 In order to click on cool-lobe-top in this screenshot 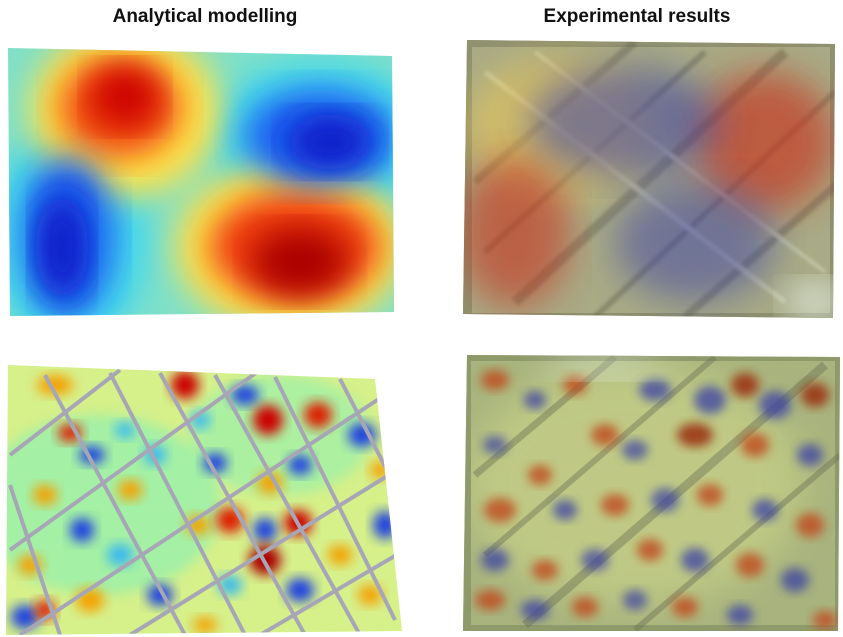, I will do `click(625, 122)`.